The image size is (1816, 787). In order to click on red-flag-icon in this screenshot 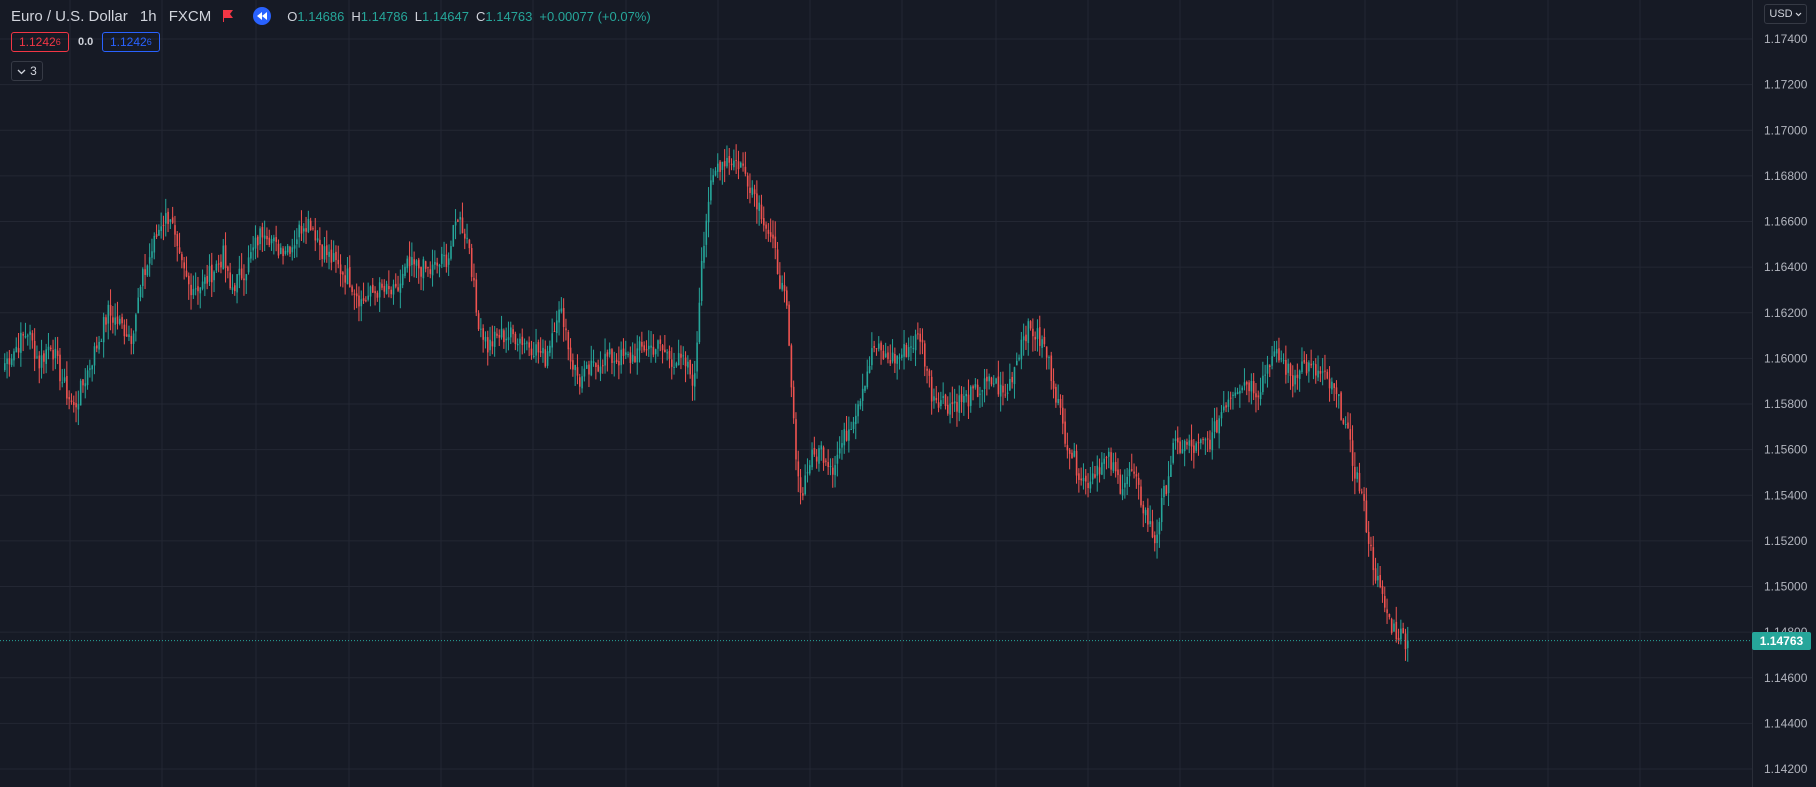, I will do `click(228, 16)`.